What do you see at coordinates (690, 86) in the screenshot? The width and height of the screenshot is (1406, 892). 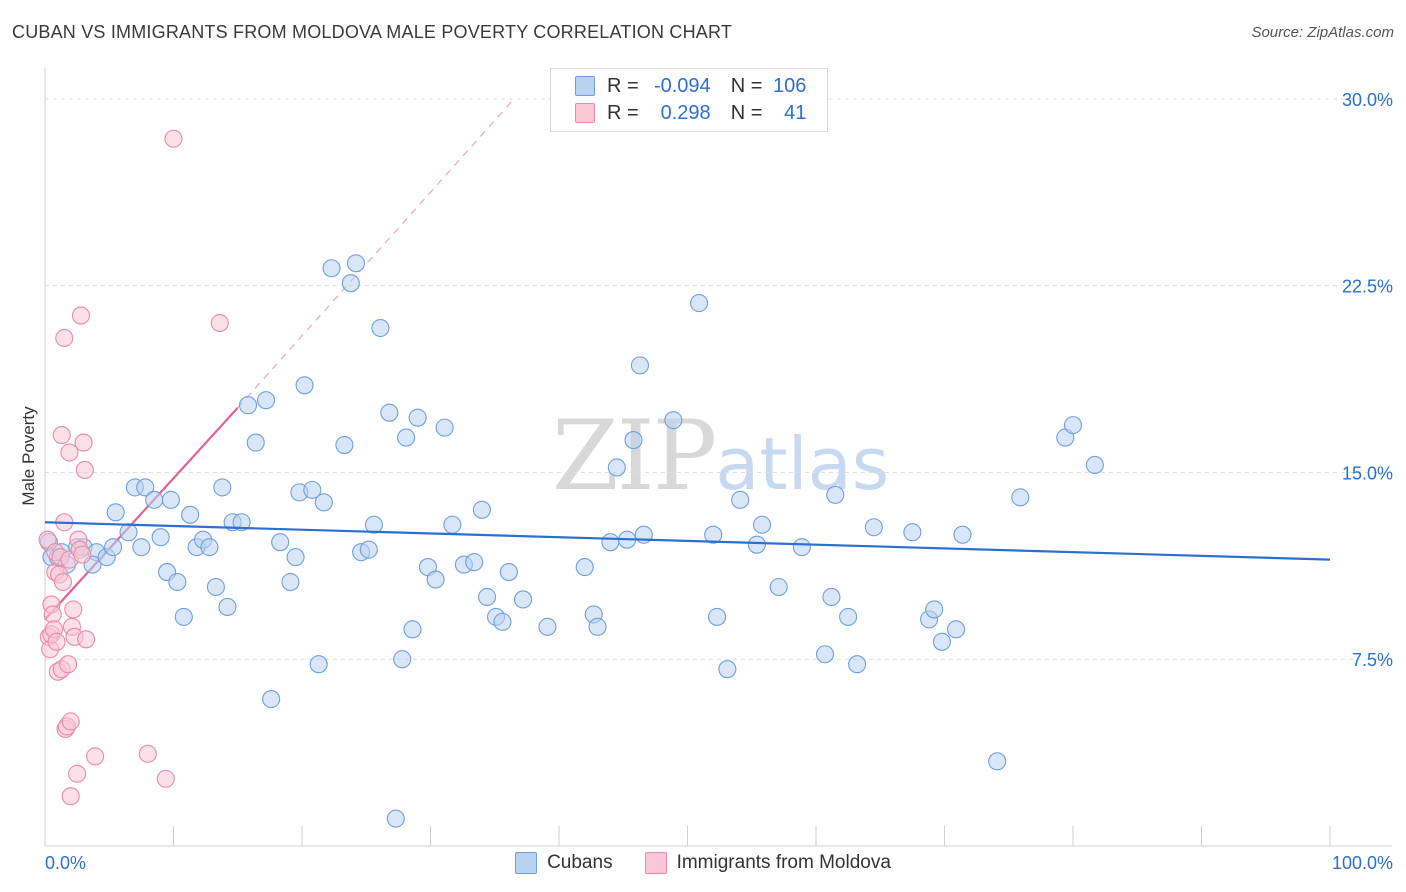 I see `stats-row-cubans: R = -0.094 N = 106` at bounding box center [690, 86].